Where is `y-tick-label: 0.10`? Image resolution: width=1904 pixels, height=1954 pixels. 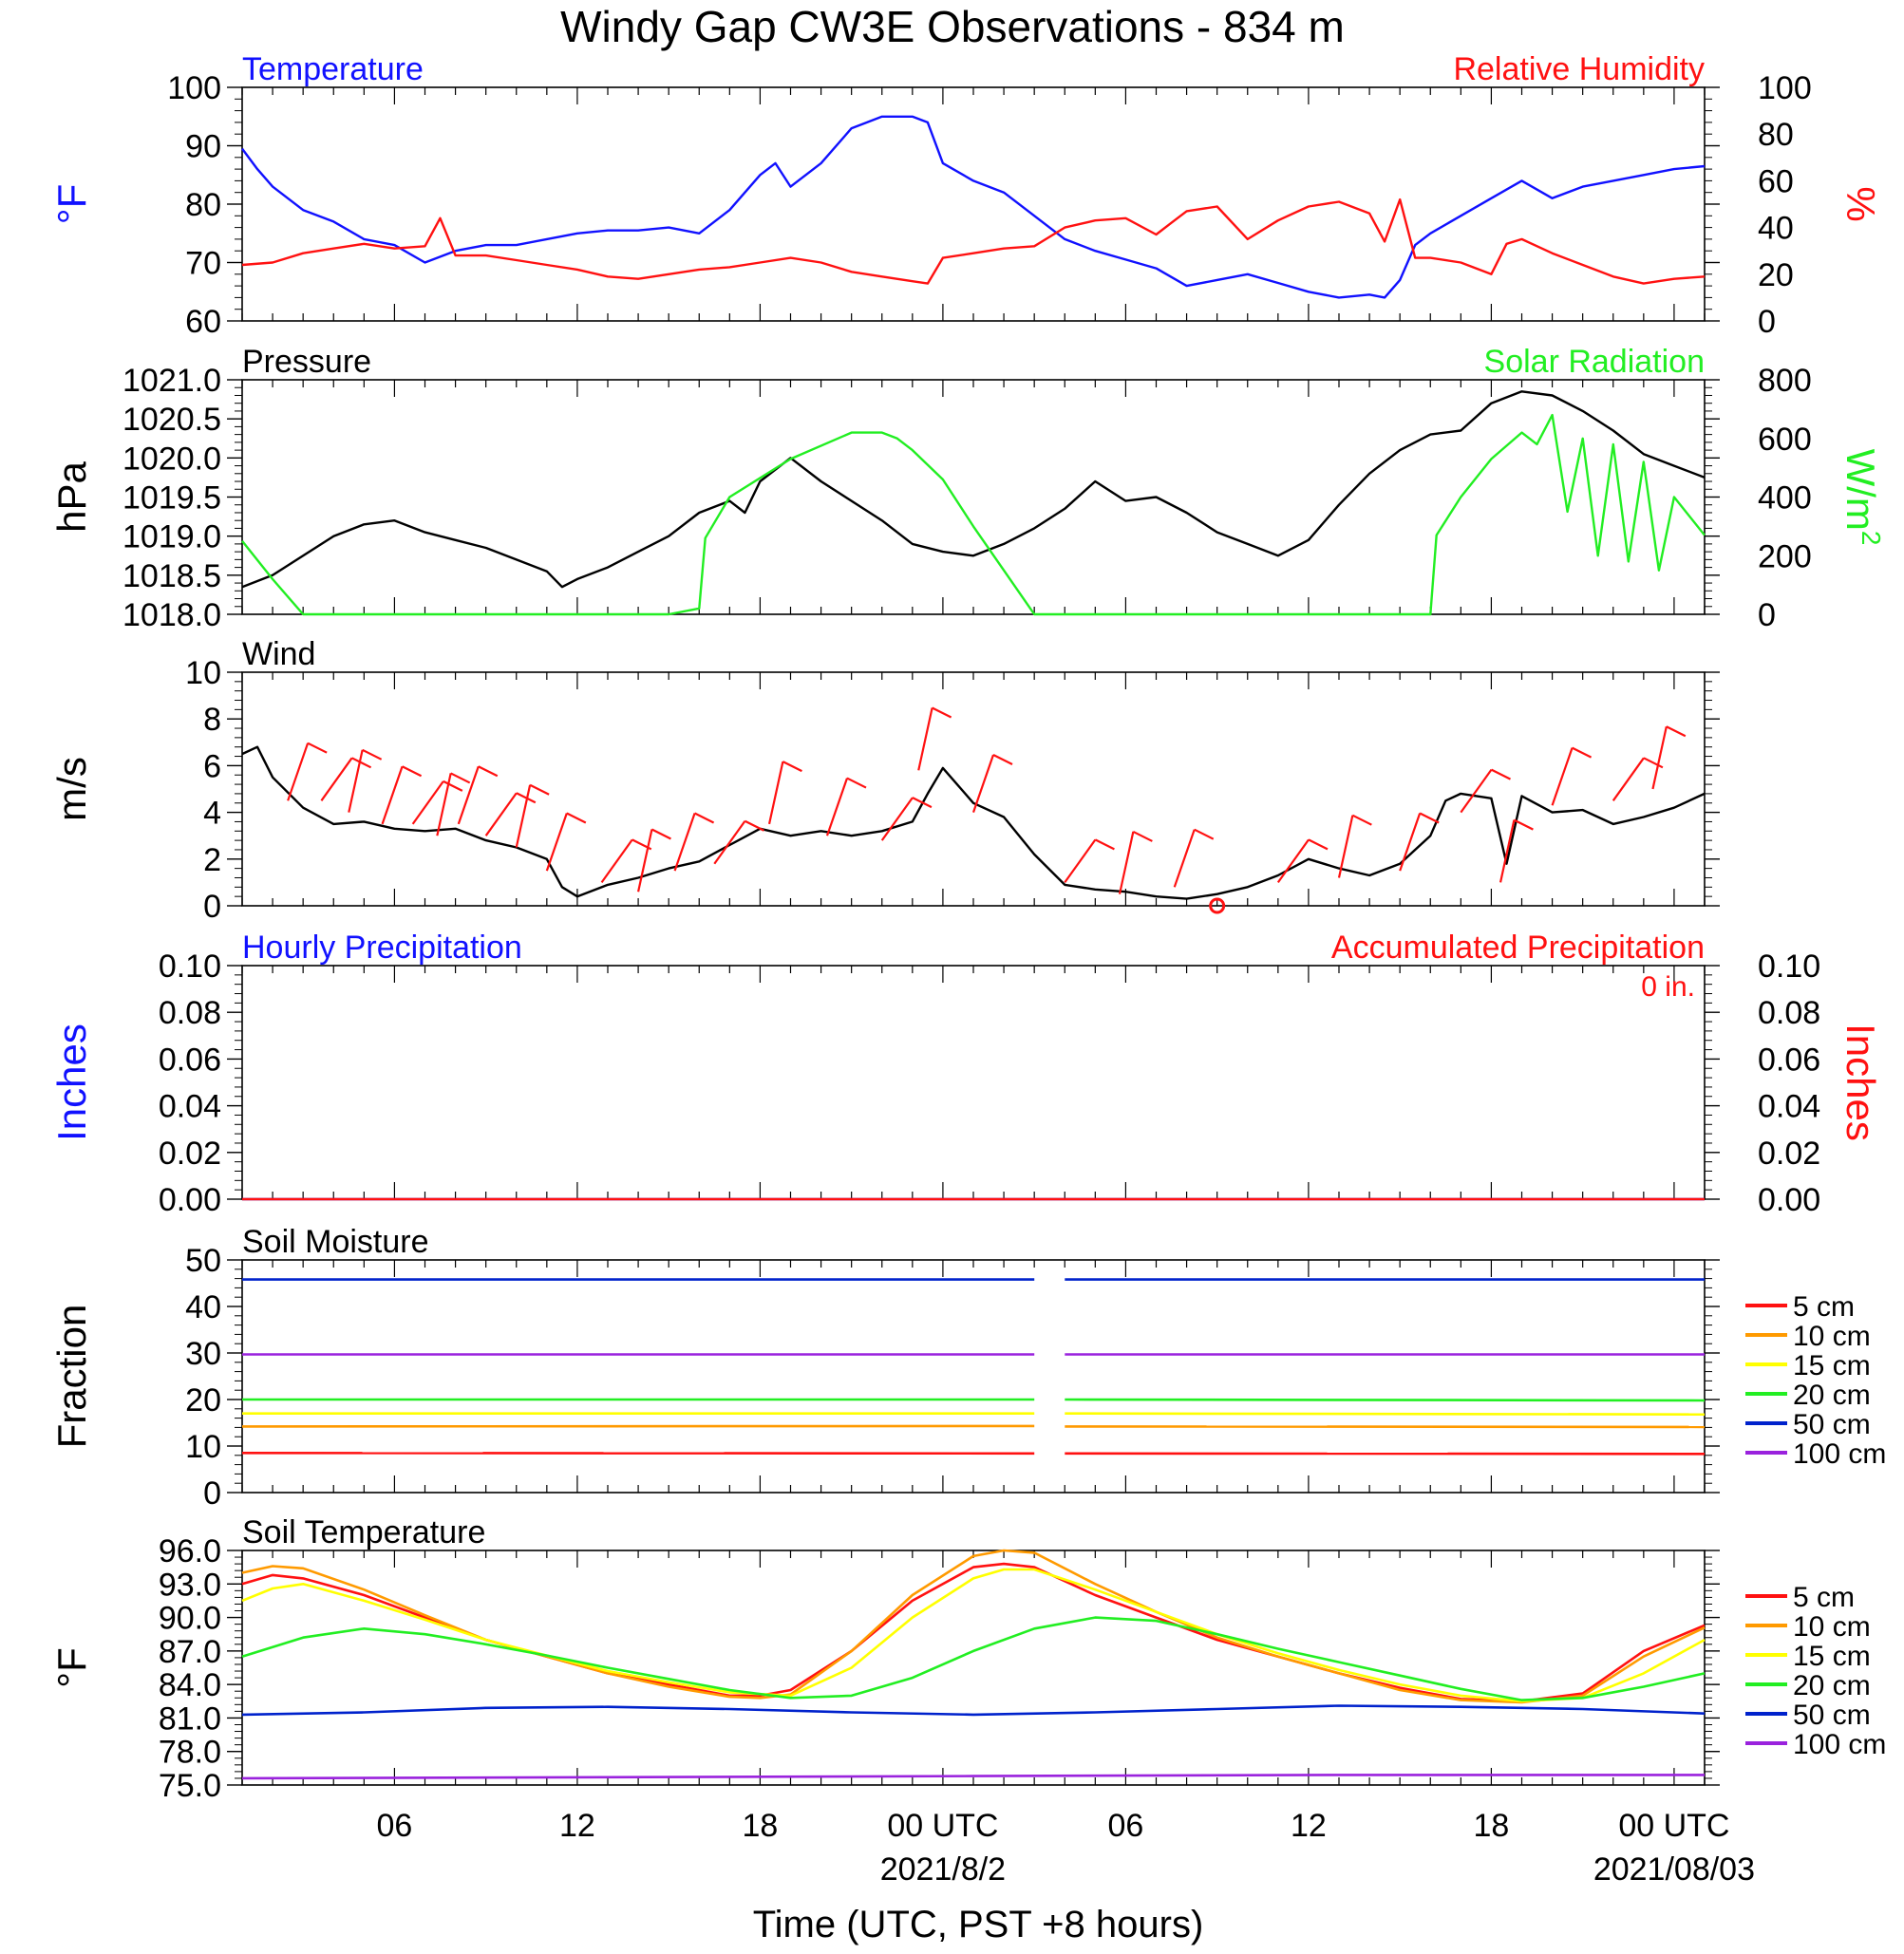
y-tick-label: 0.10 is located at coordinates (190, 967).